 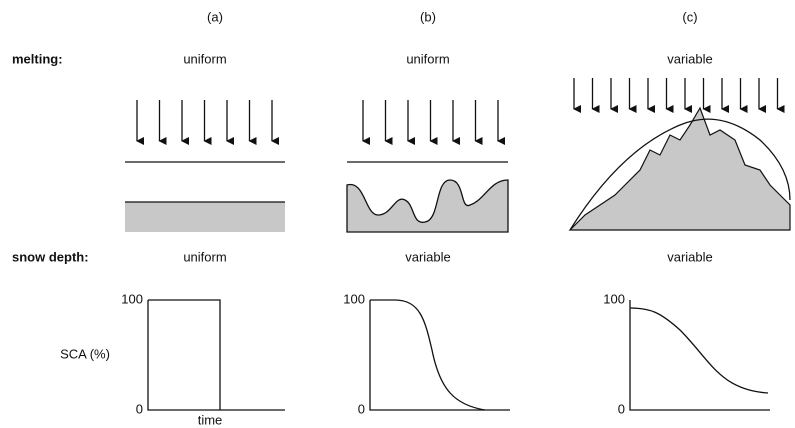 What do you see at coordinates (210, 419) in the screenshot?
I see `x-axis-label: time` at bounding box center [210, 419].